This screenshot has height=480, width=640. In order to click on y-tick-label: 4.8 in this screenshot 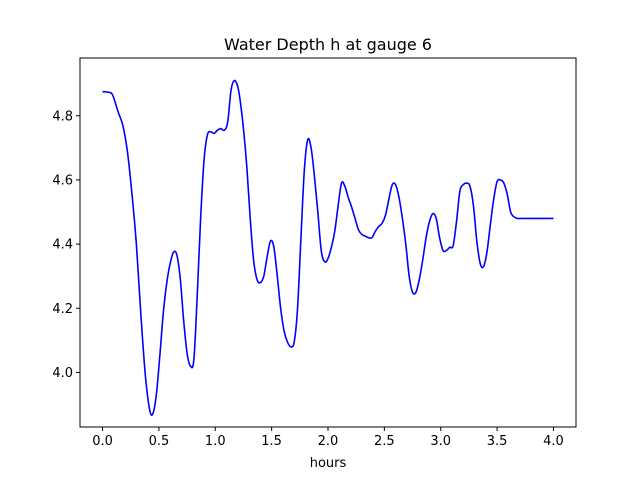, I will do `click(62, 116)`.